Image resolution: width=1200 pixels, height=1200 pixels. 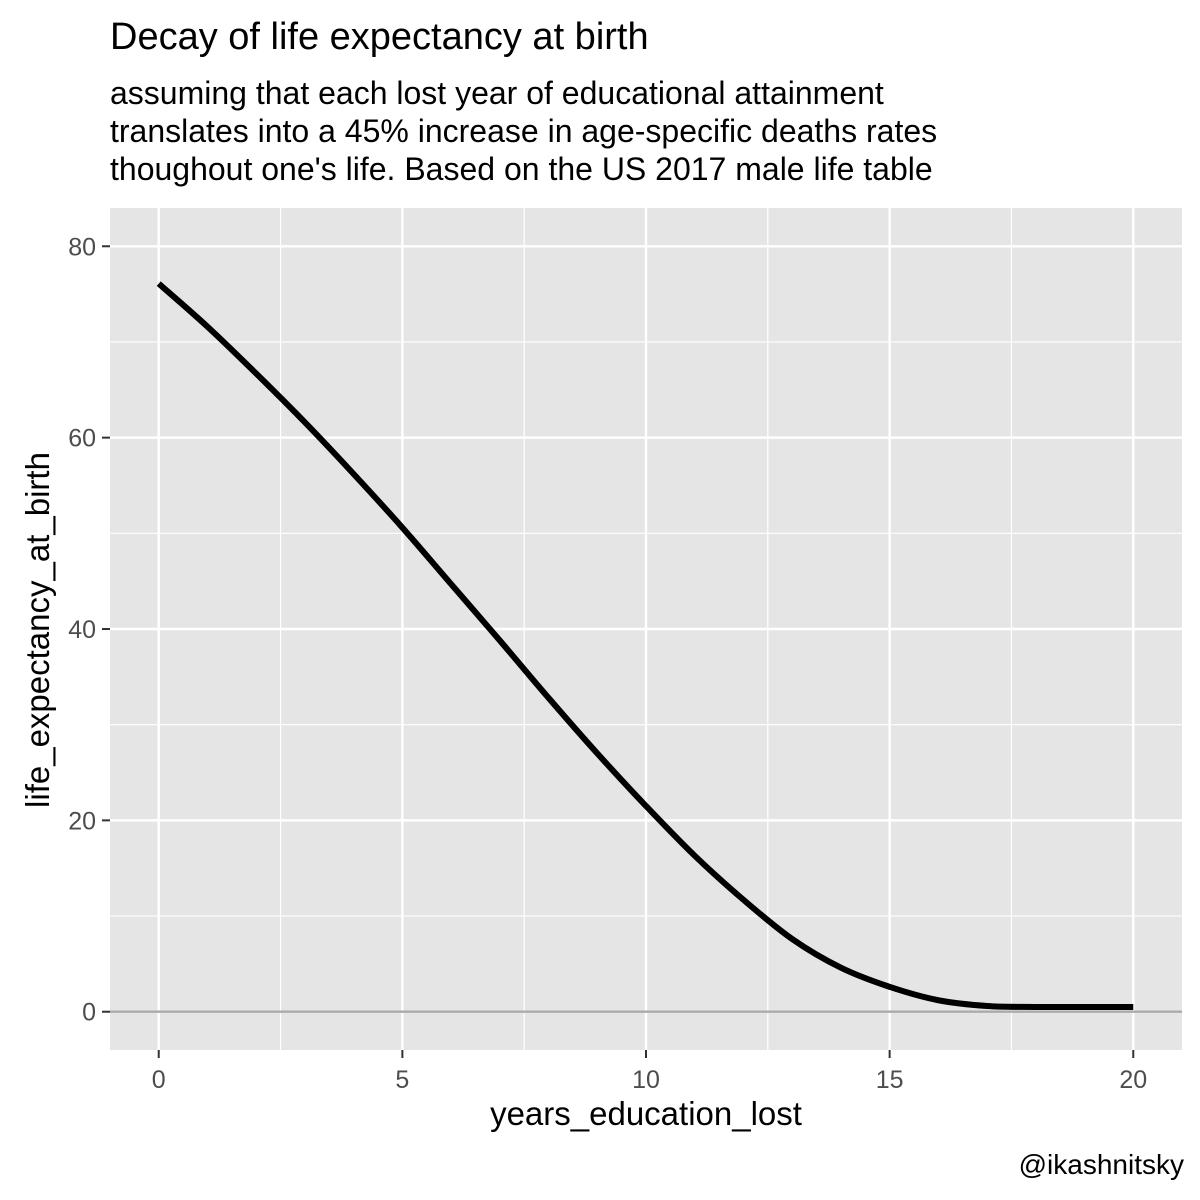 What do you see at coordinates (37, 630) in the screenshot?
I see `y-axis-label: life_expectancy_at_birth` at bounding box center [37, 630].